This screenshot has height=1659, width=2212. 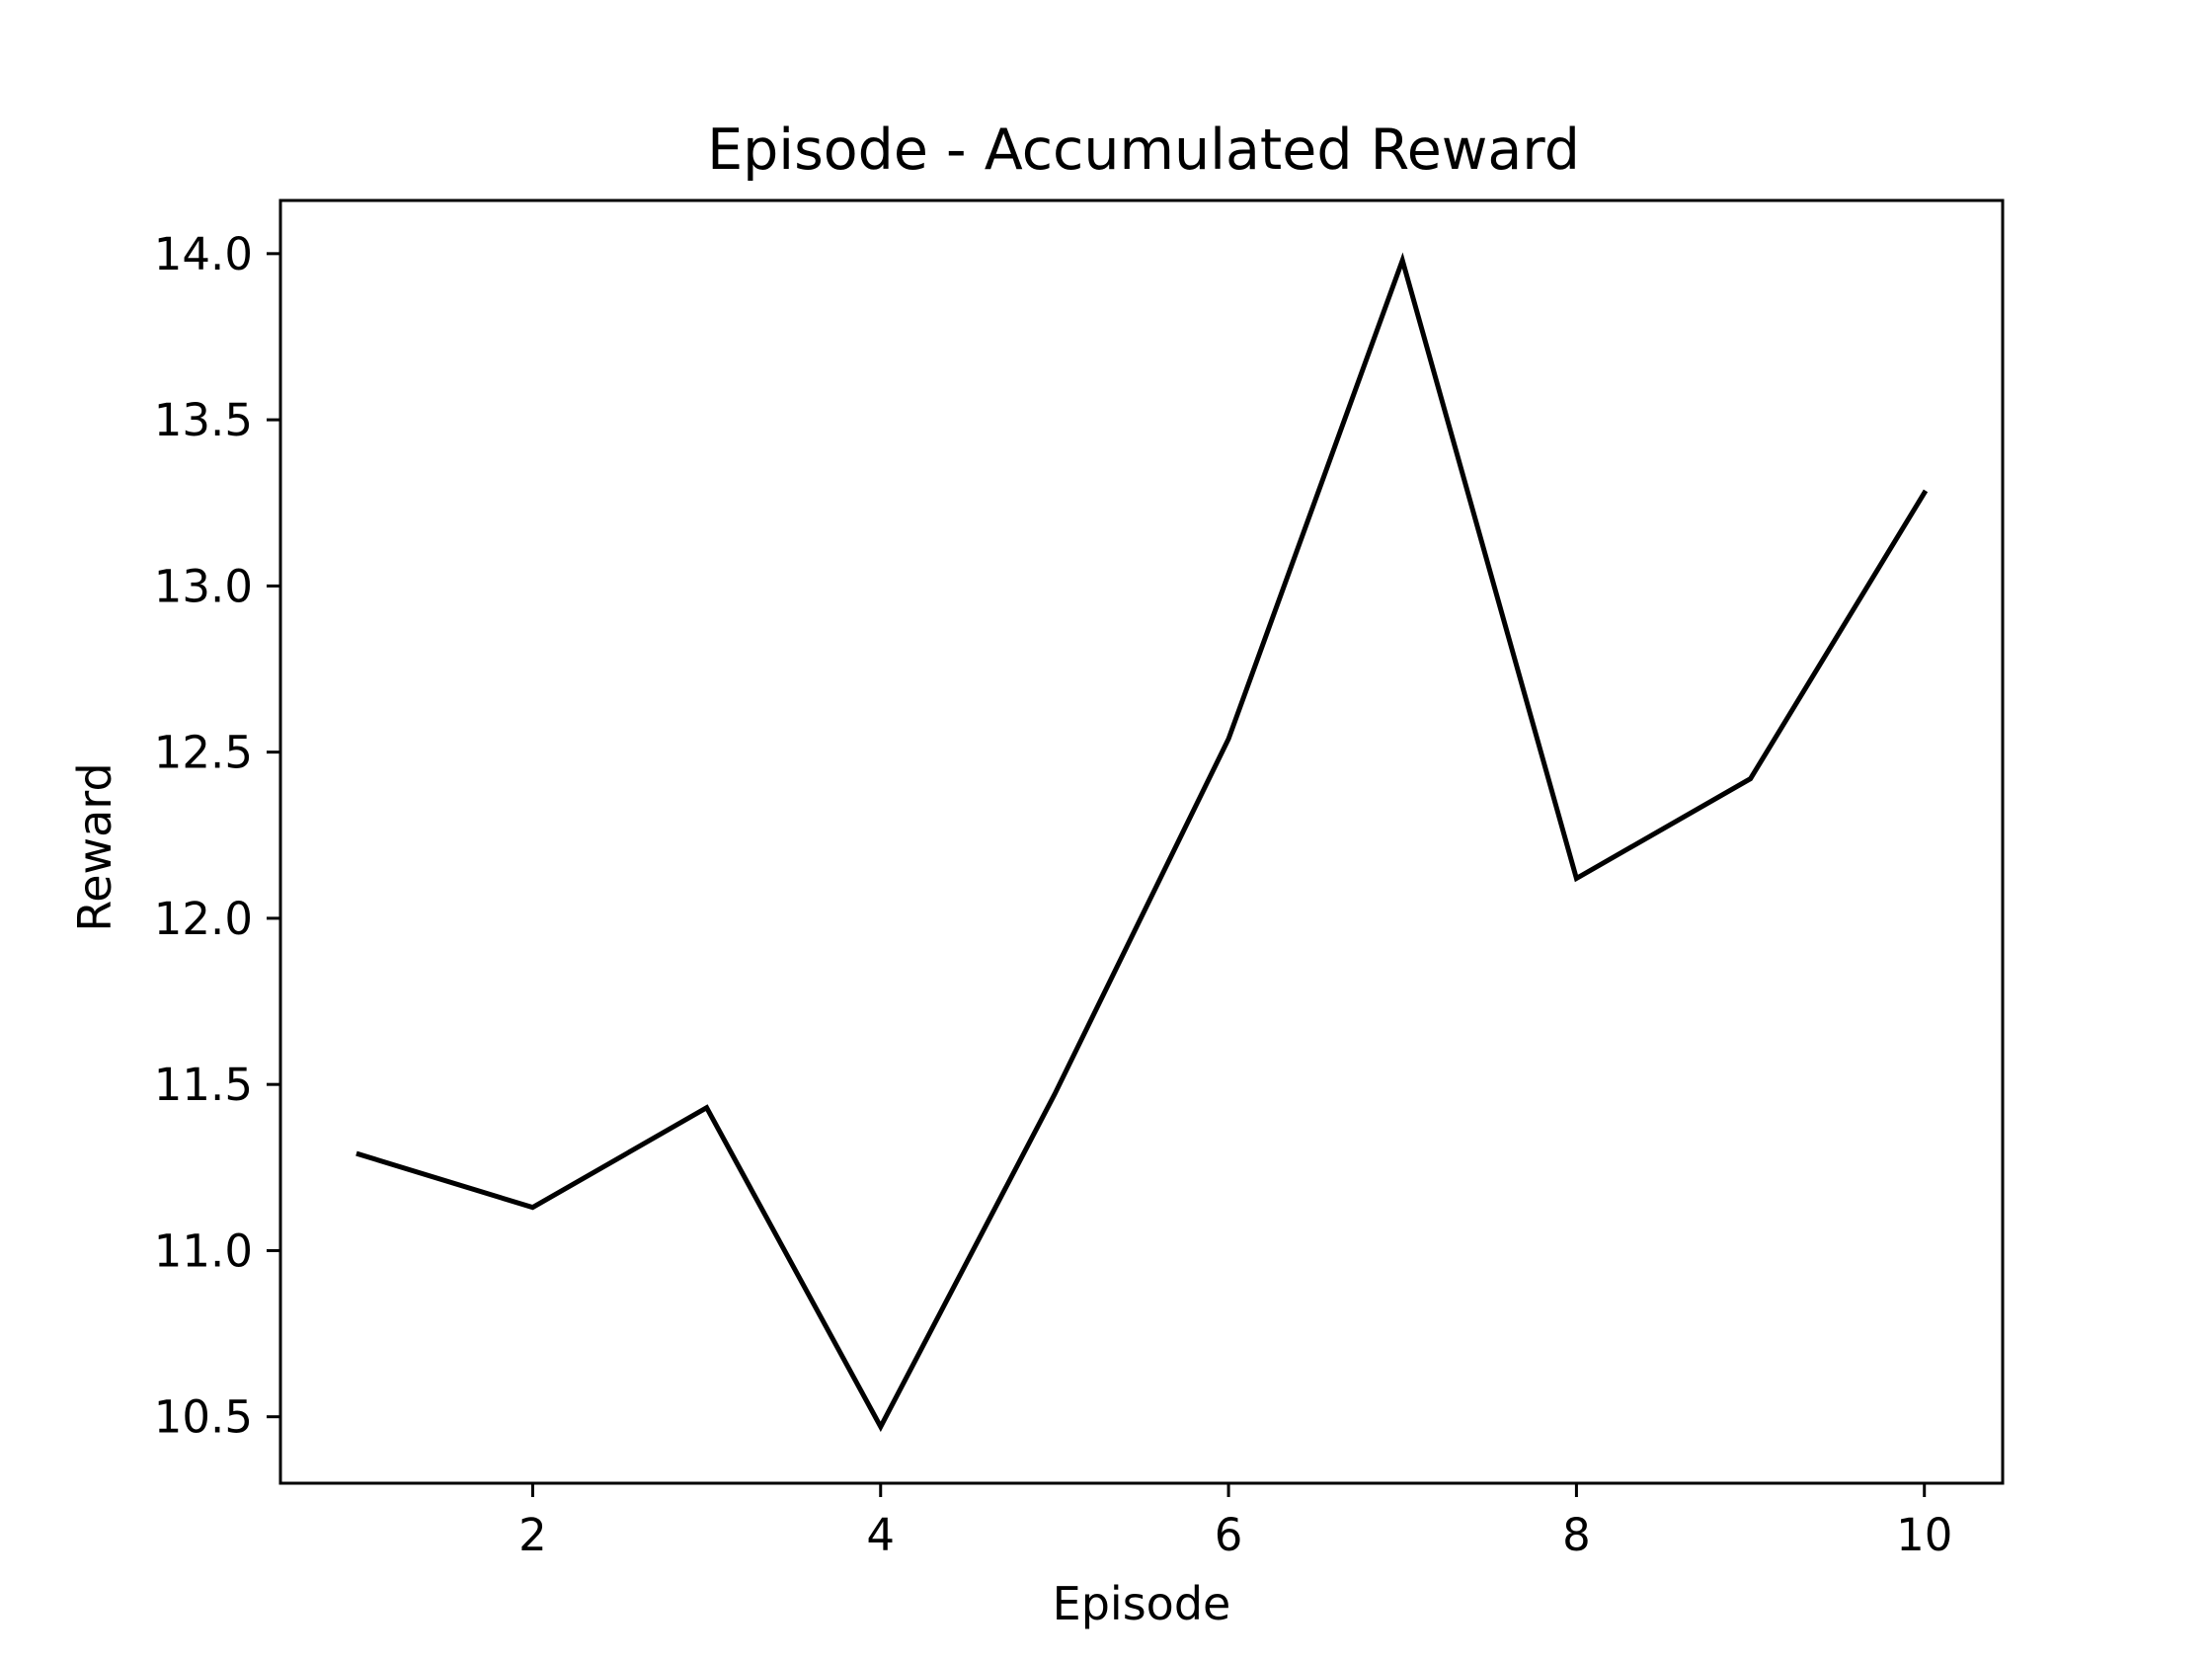 What do you see at coordinates (203, 1251) in the screenshot?
I see `y-tick-label: 11.0` at bounding box center [203, 1251].